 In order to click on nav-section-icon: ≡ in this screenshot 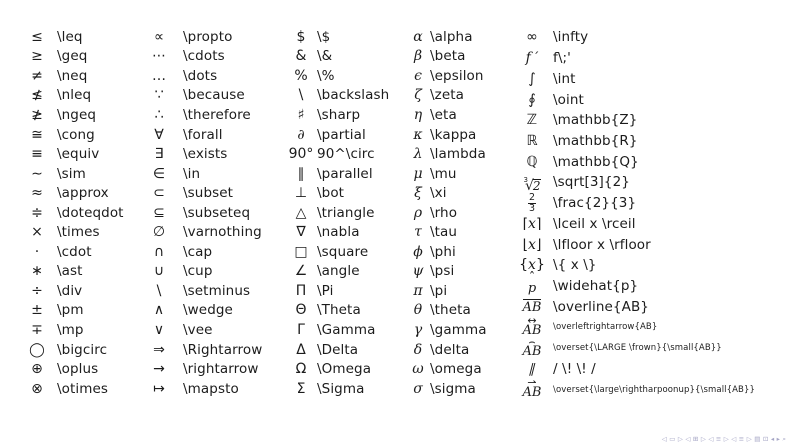, I will do `click(741, 438)`.